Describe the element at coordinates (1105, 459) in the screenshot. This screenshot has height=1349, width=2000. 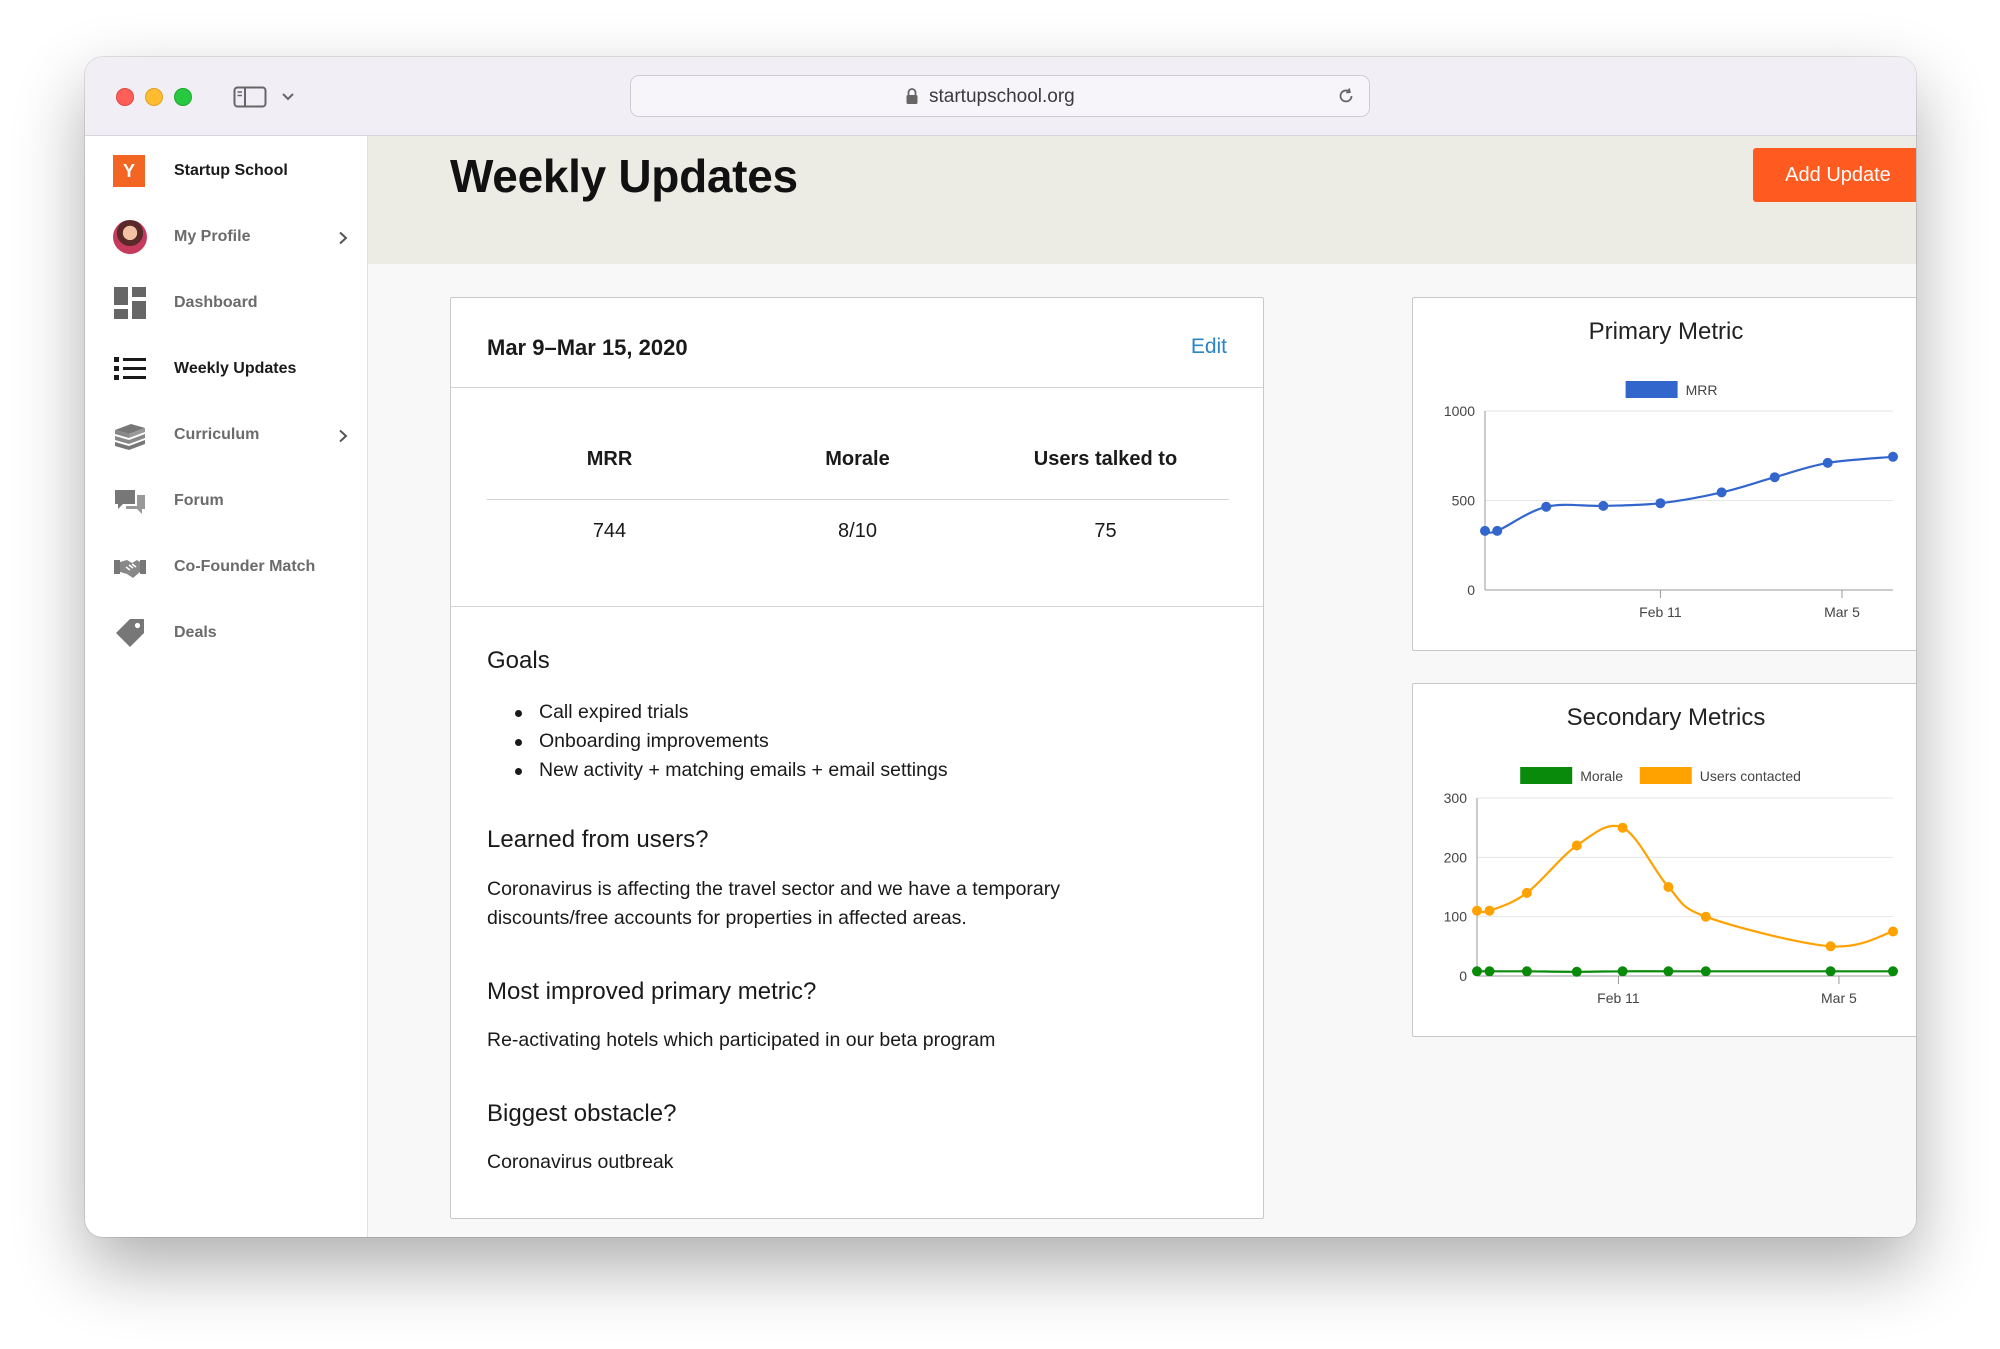
I see `metric-header-users-talked-to: Users talked to` at that location.